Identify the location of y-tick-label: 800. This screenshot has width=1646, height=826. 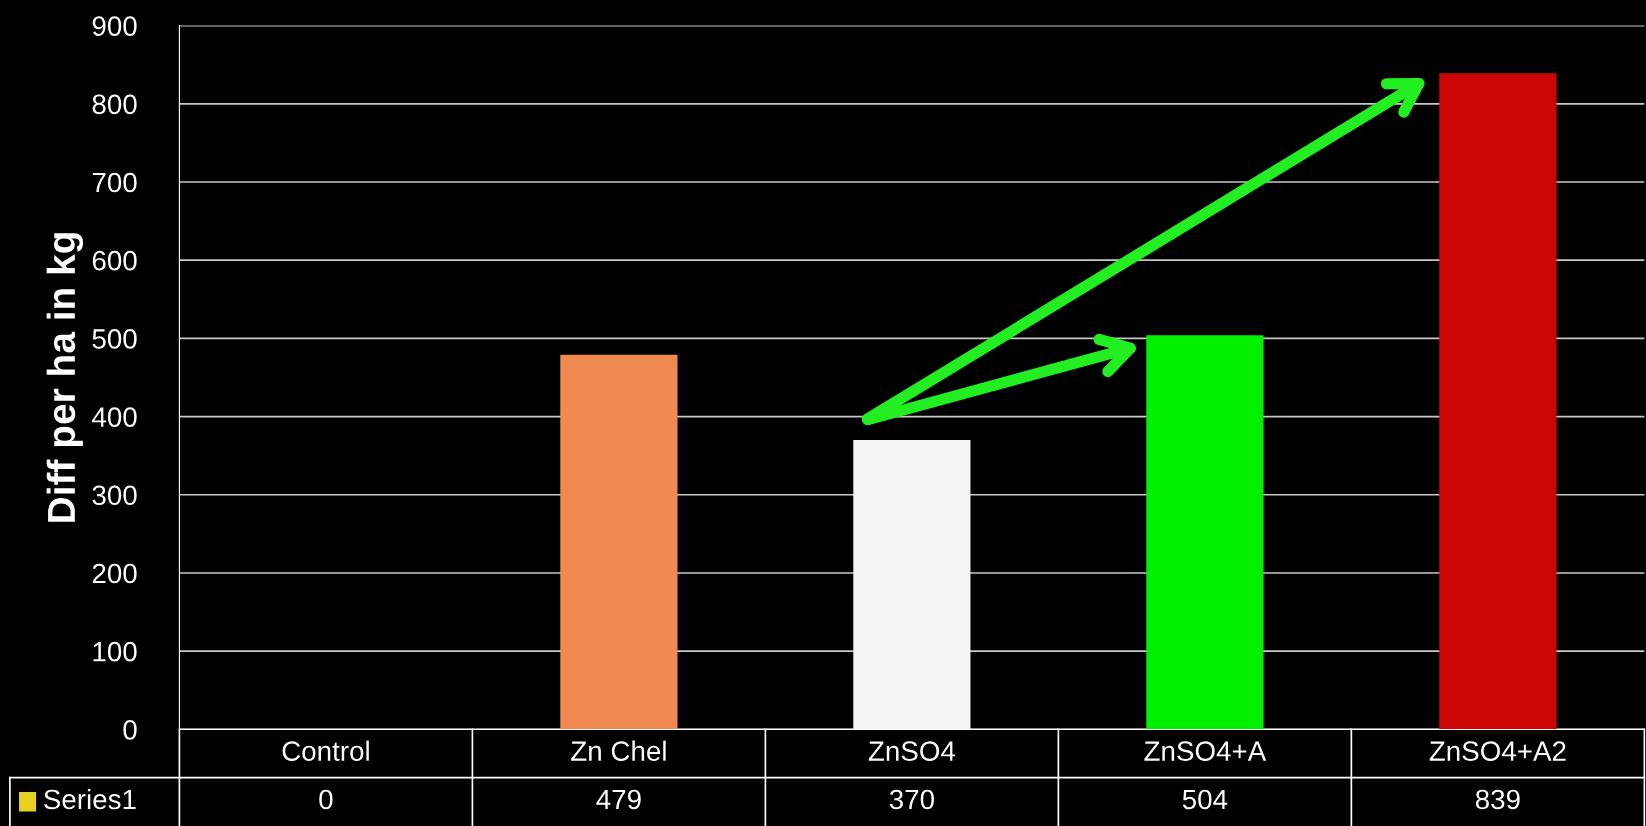
(114, 104).